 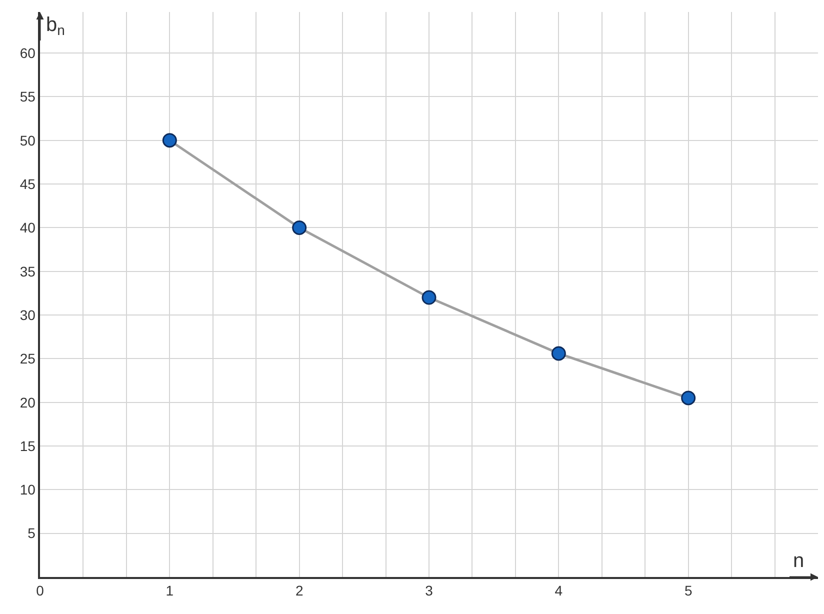 What do you see at coordinates (28, 271) in the screenshot?
I see `y-tick-label: 35` at bounding box center [28, 271].